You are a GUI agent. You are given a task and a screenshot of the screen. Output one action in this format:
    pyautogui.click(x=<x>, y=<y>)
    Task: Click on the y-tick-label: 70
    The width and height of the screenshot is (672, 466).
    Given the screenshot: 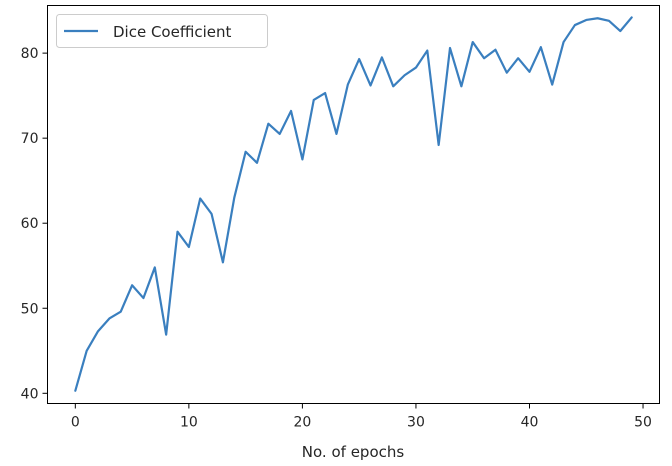 What is the action you would take?
    pyautogui.click(x=30, y=139)
    